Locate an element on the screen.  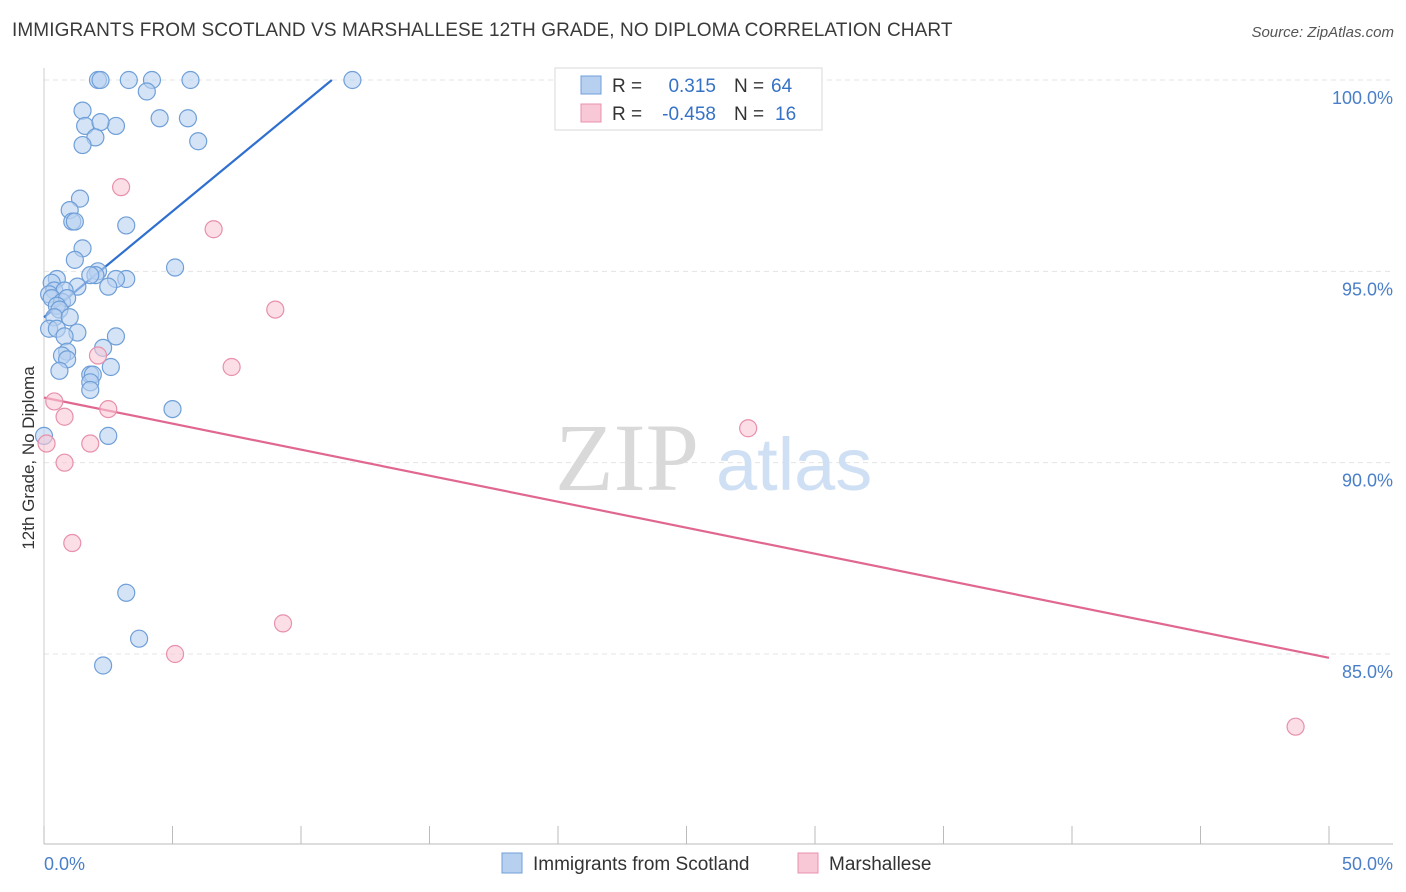
y-tick-labels: 100.0% 95.0% 90.0% 85.0% is located at coordinates (1362, 385).